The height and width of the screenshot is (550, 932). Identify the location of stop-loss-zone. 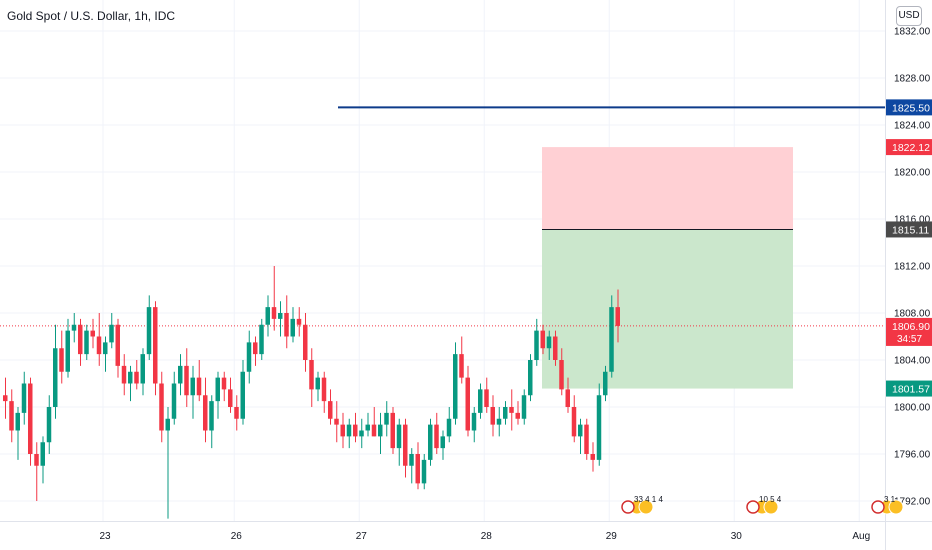
(667, 188).